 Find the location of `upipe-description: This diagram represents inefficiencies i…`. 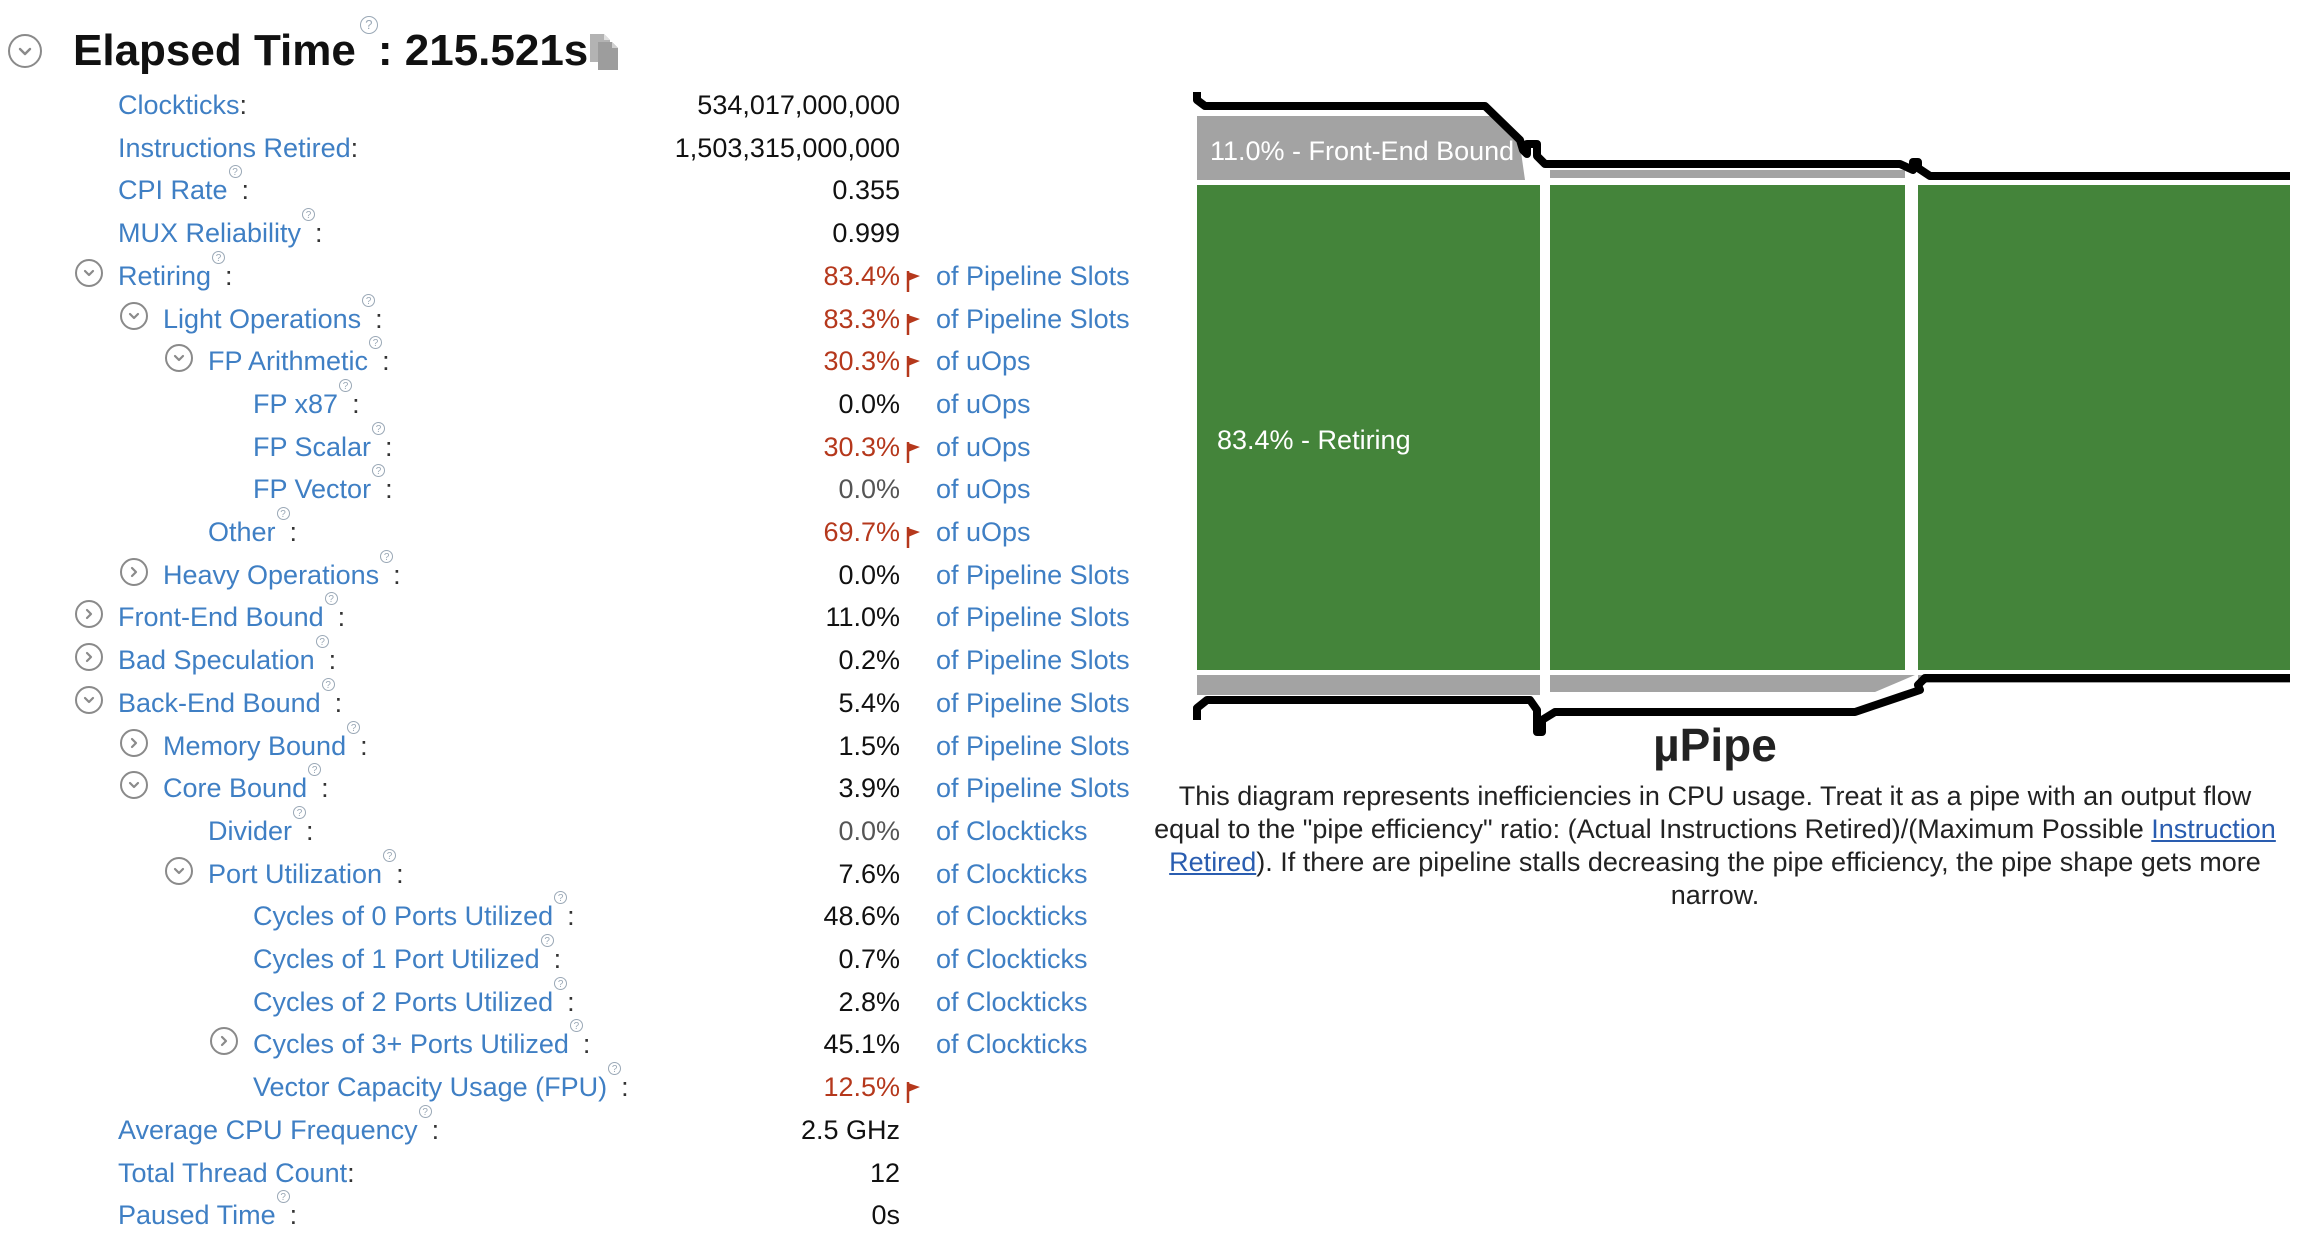

upipe-description: This diagram represents inefficiencies i… is located at coordinates (1715, 846).